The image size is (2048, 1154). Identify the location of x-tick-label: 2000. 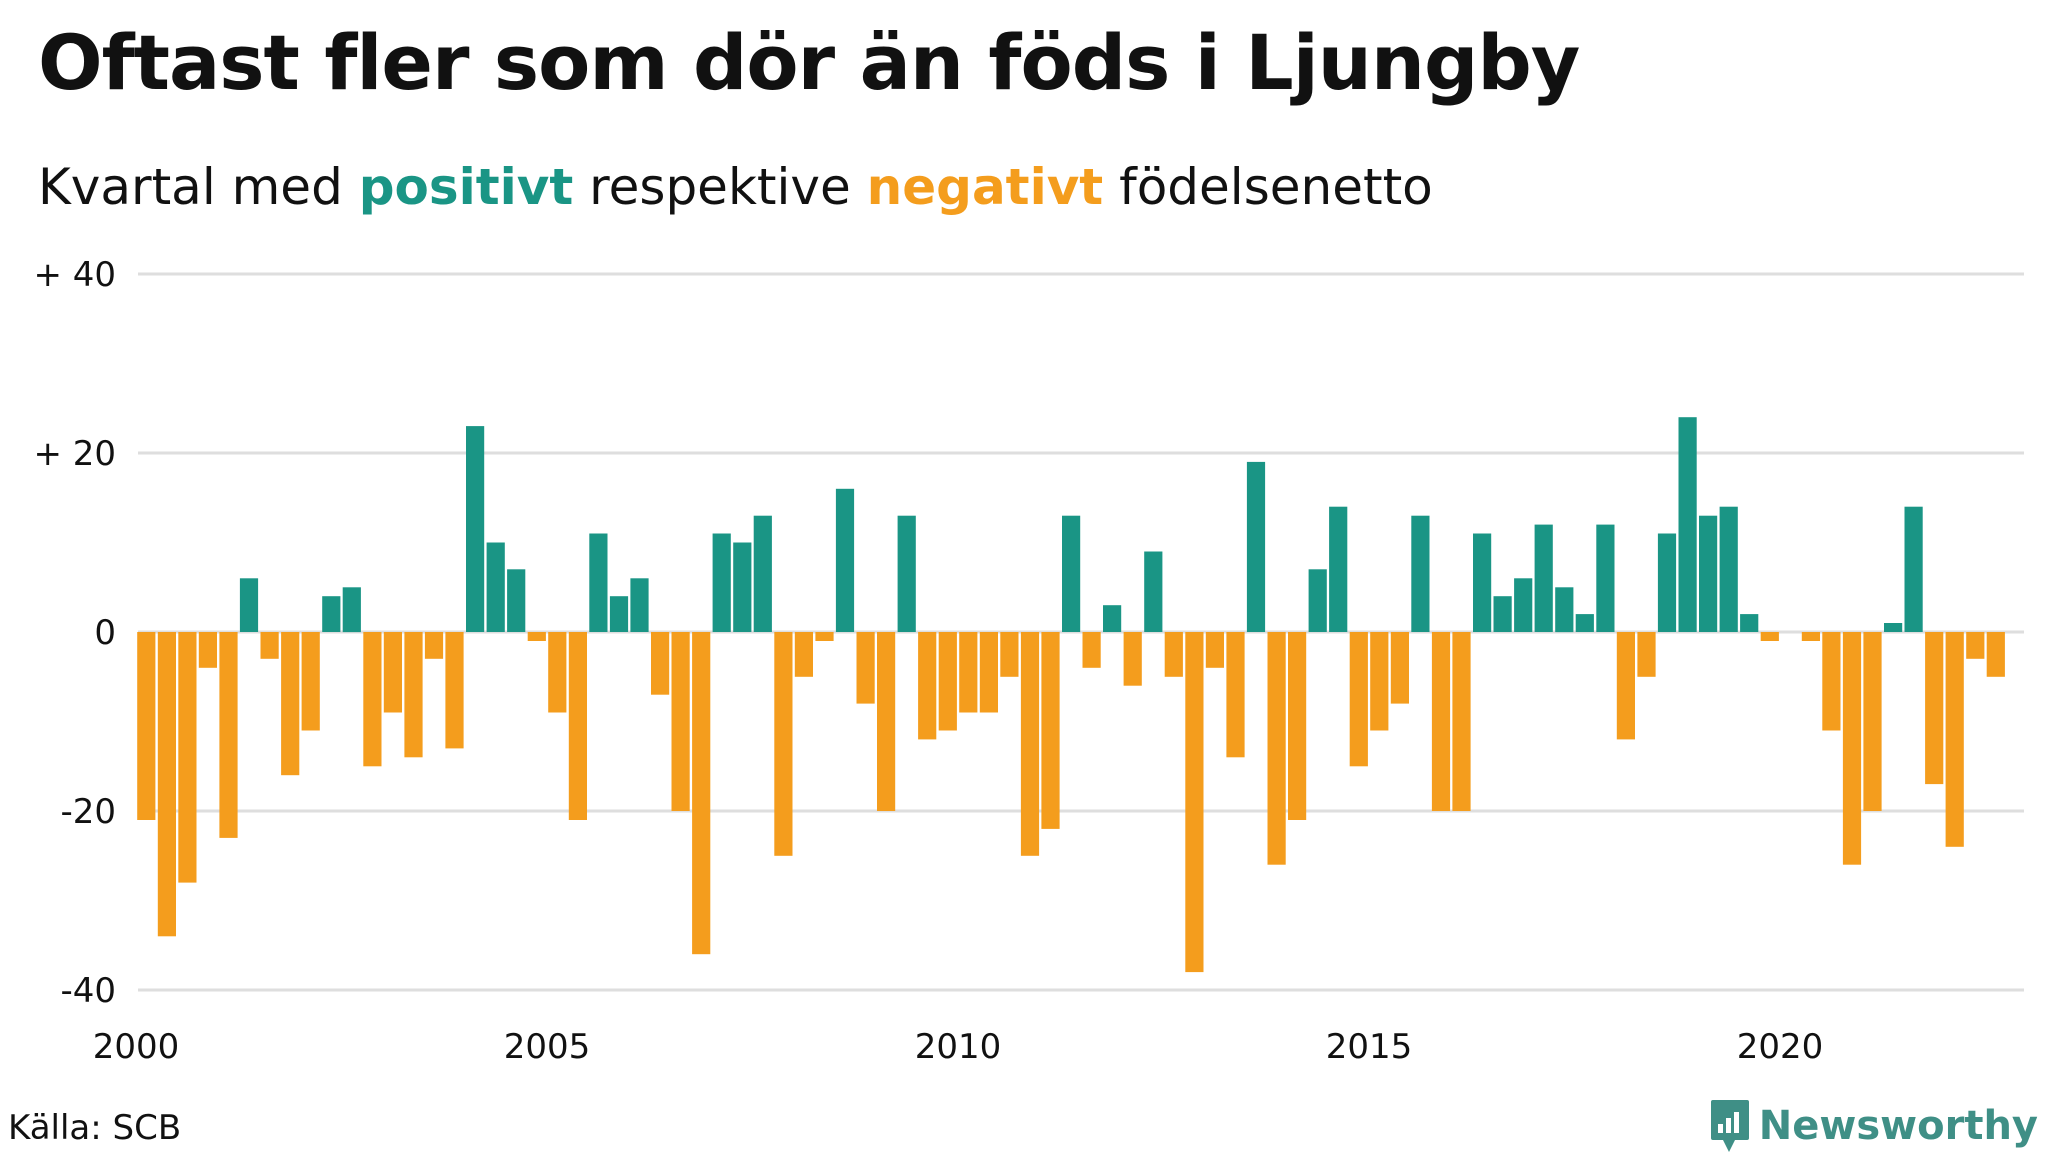
(136, 1047).